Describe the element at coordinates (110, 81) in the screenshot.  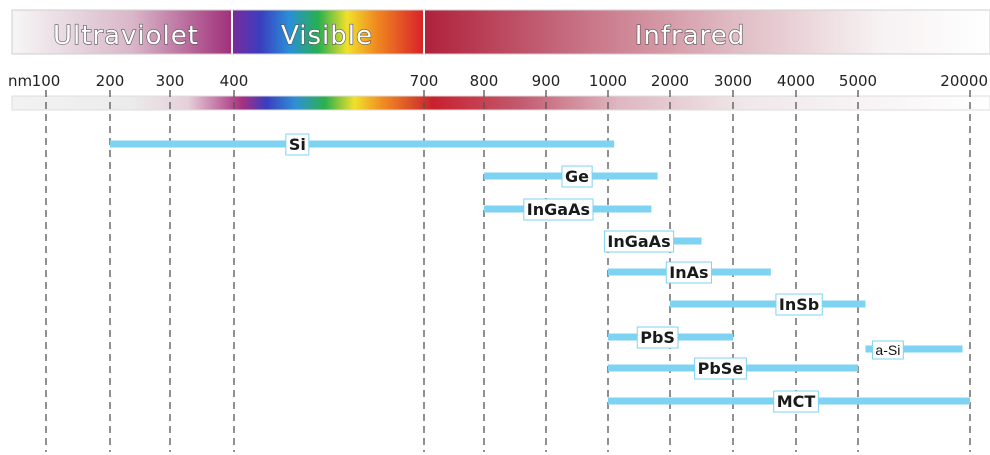
I see `tick-label: 200` at that location.